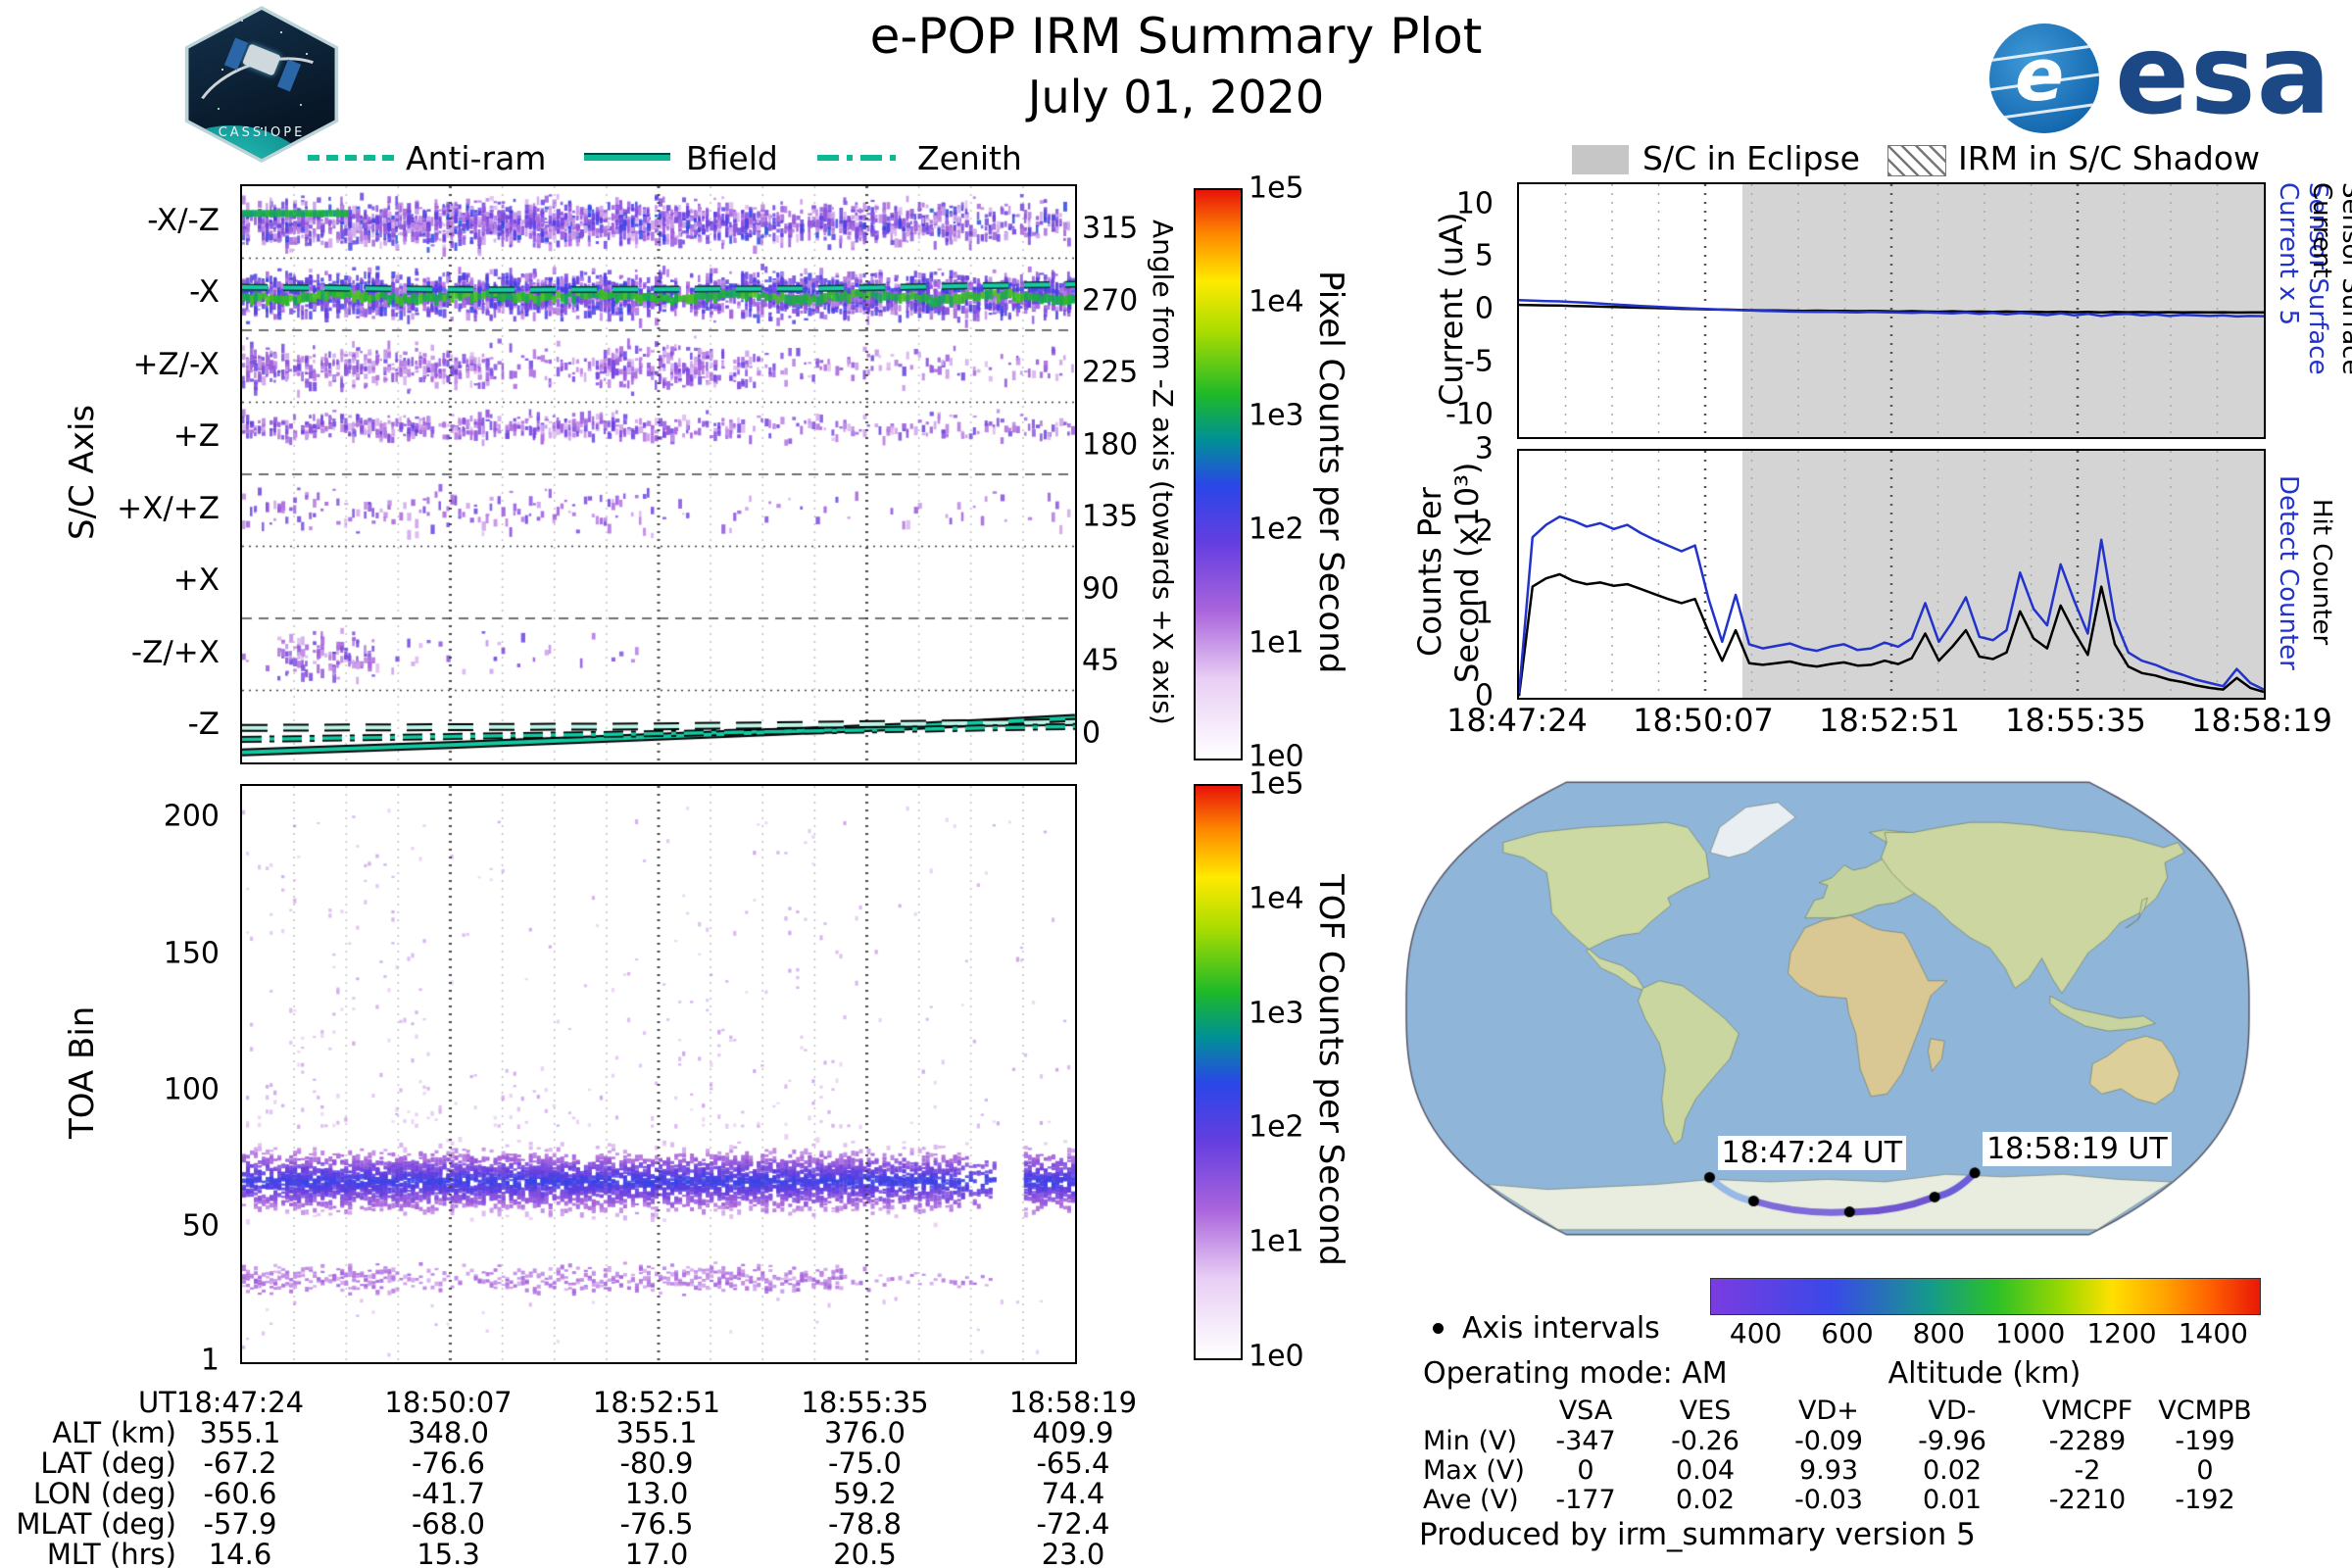  What do you see at coordinates (183, 220) in the screenshot?
I see `band-label: -X/-Z` at bounding box center [183, 220].